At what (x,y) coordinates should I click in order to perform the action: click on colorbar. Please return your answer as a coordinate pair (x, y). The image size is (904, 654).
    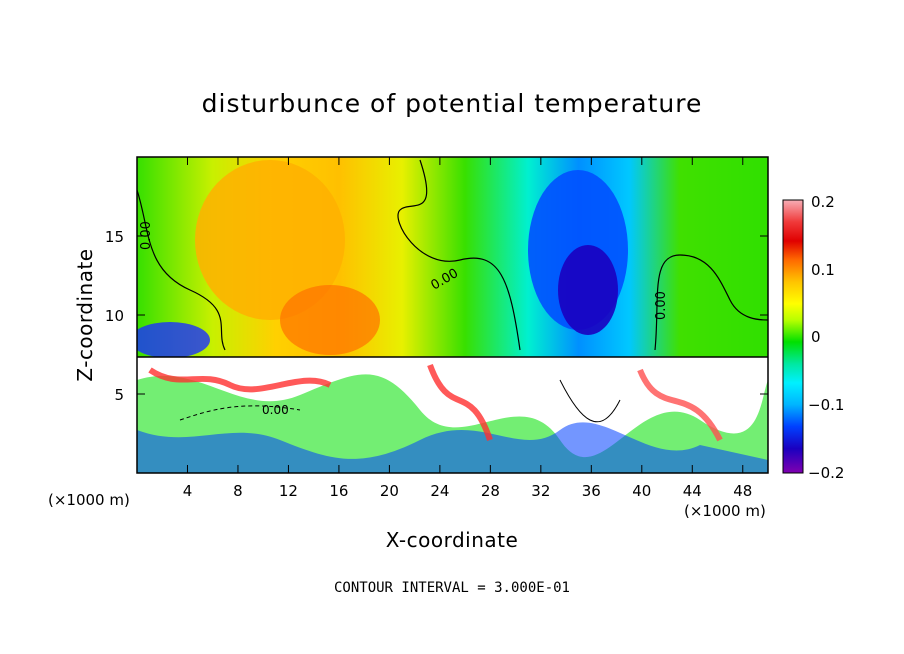
    Looking at the image, I should click on (793, 336).